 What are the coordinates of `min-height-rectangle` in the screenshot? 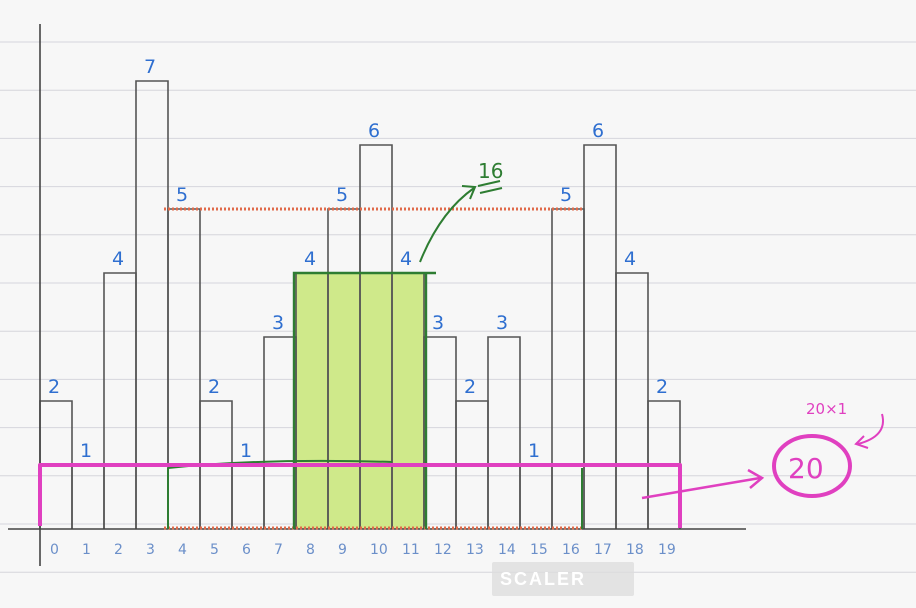 It's located at (360, 495).